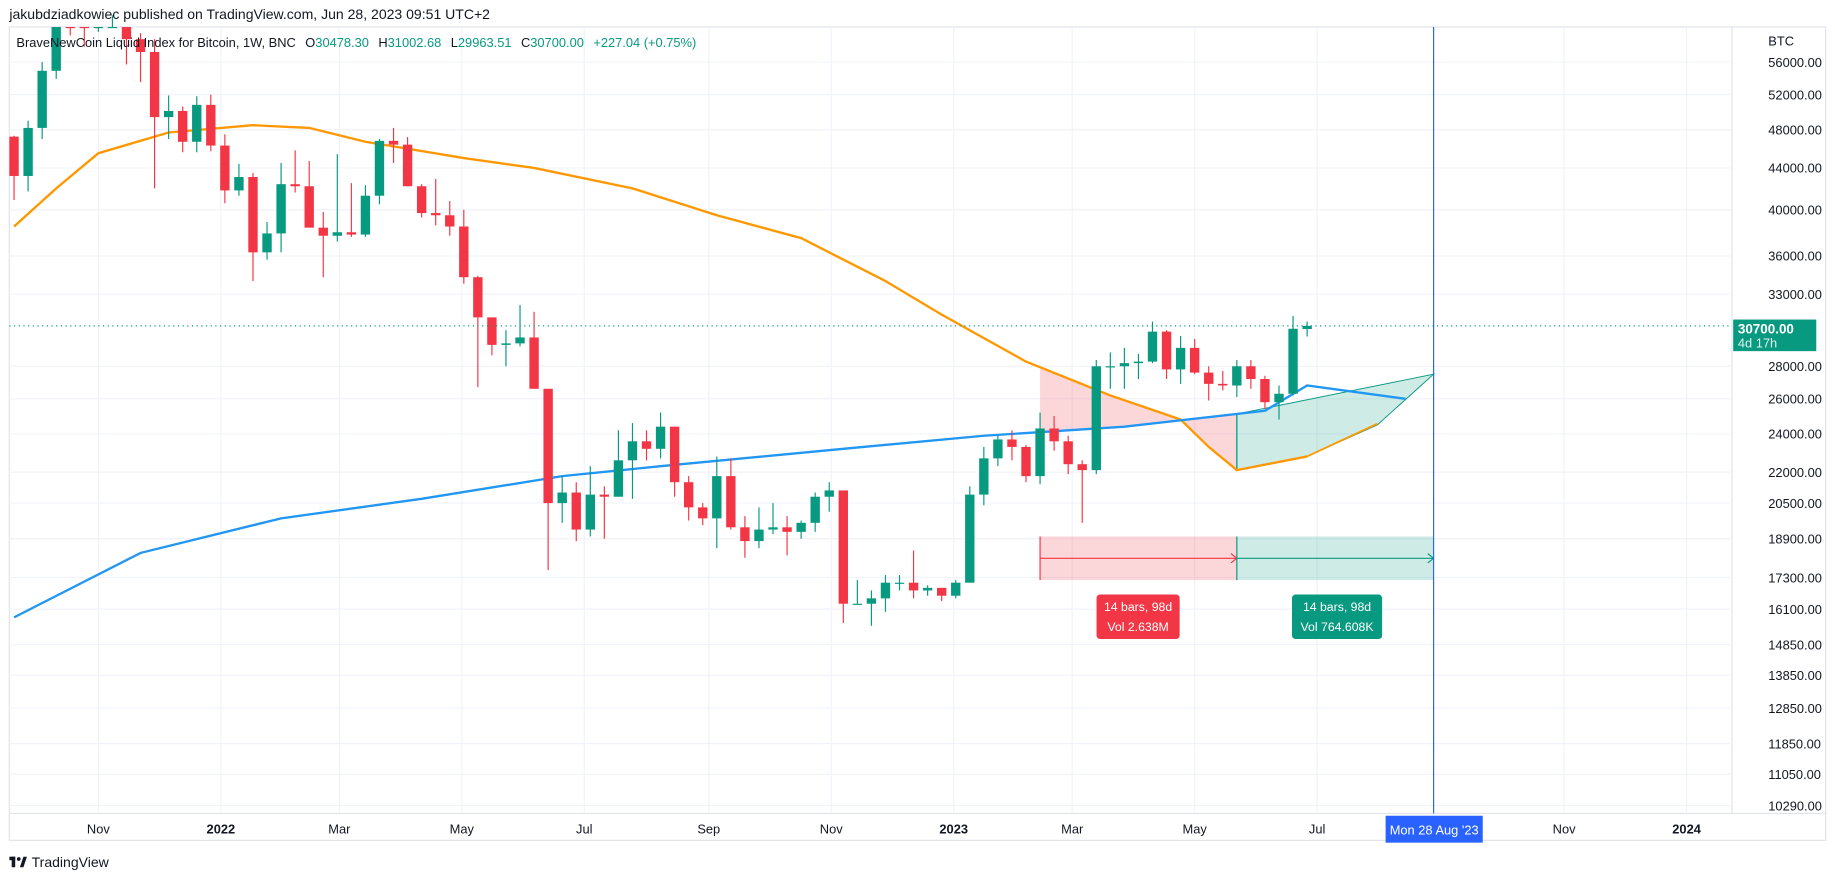 The width and height of the screenshot is (1835, 879). Describe the element at coordinates (59, 862) in the screenshot. I see `tradingview-logo: TradingView` at that location.